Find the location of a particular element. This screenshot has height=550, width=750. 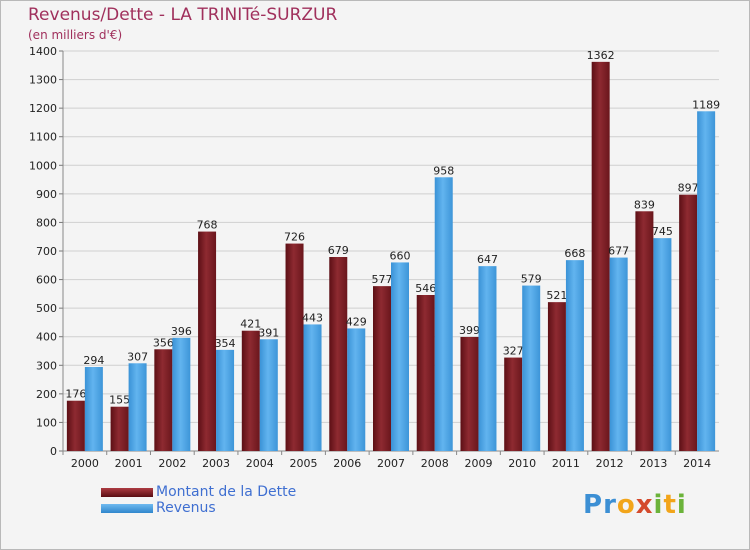

data-label-revenus: 1189 is located at coordinates (706, 104).